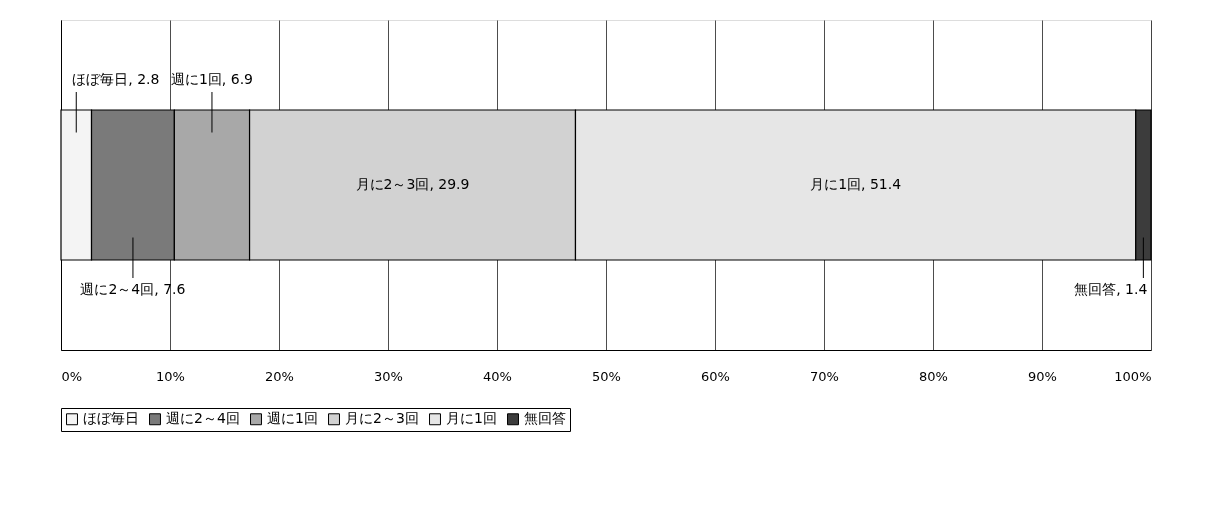 The image size is (1218, 527). Describe the element at coordinates (388, 376) in the screenshot. I see `x-tick-label: 30%` at that location.